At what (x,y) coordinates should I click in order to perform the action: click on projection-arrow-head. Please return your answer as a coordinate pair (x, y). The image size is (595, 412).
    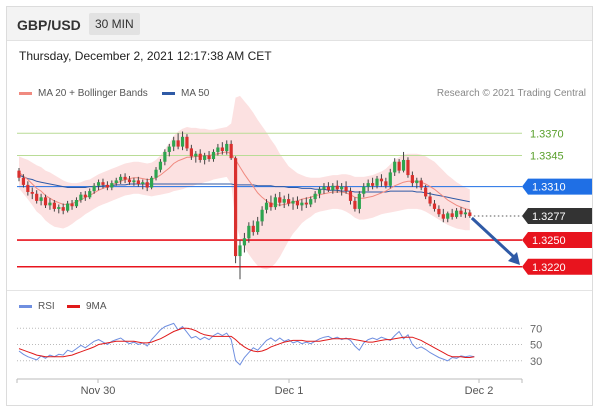
    Looking at the image, I should click on (514, 258).